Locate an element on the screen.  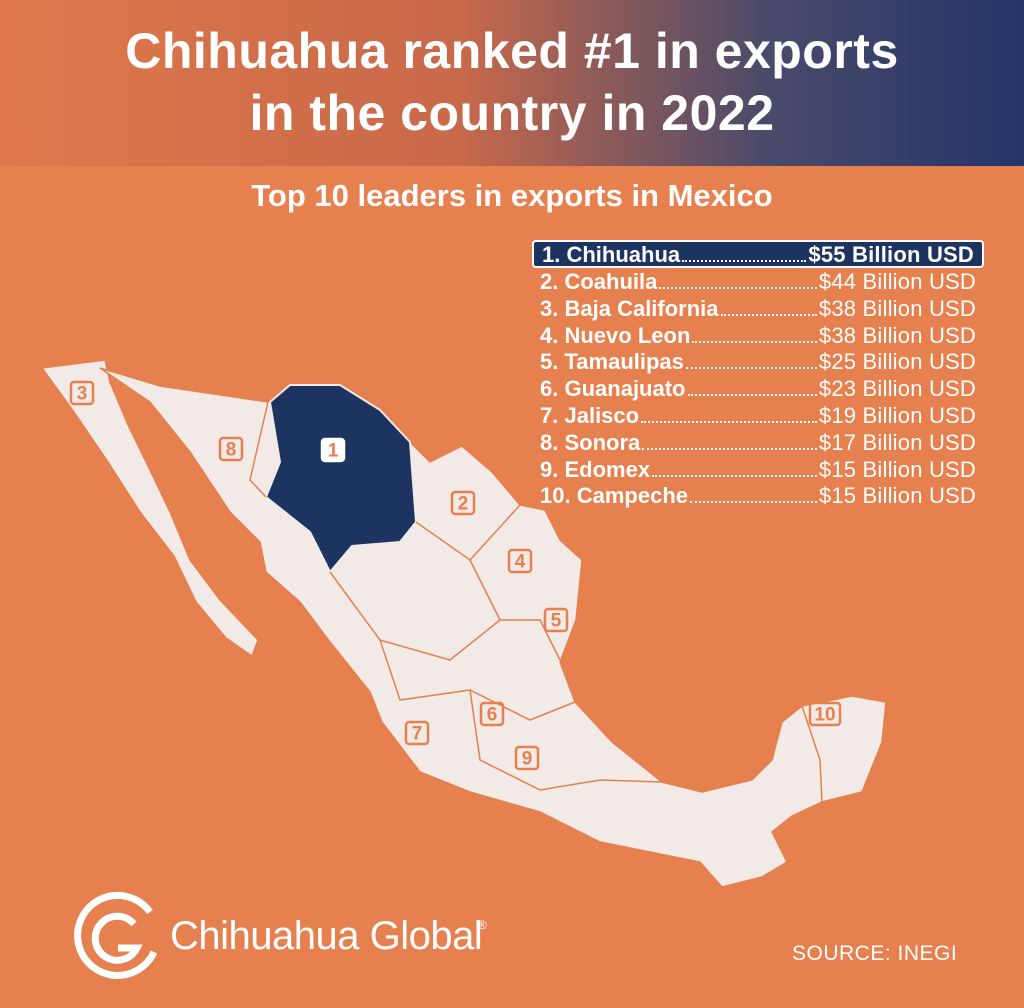
rank-number: 7. is located at coordinates (549, 415).